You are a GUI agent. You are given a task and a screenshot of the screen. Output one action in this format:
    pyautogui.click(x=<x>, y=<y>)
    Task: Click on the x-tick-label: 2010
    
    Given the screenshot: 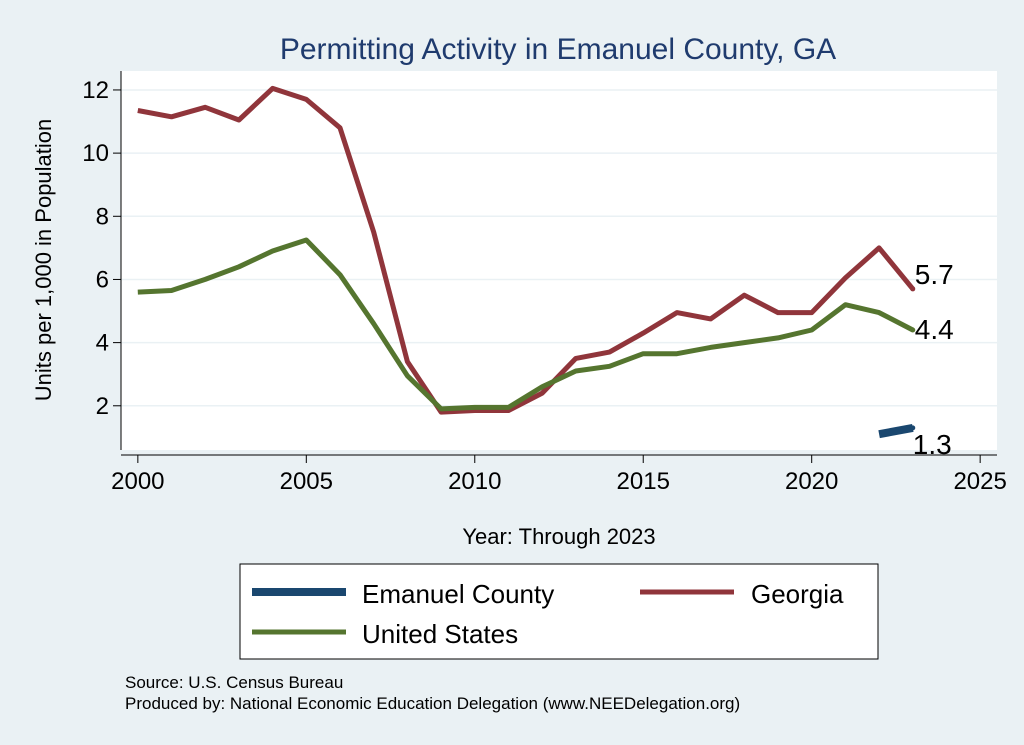 What is the action you would take?
    pyautogui.click(x=474, y=481)
    